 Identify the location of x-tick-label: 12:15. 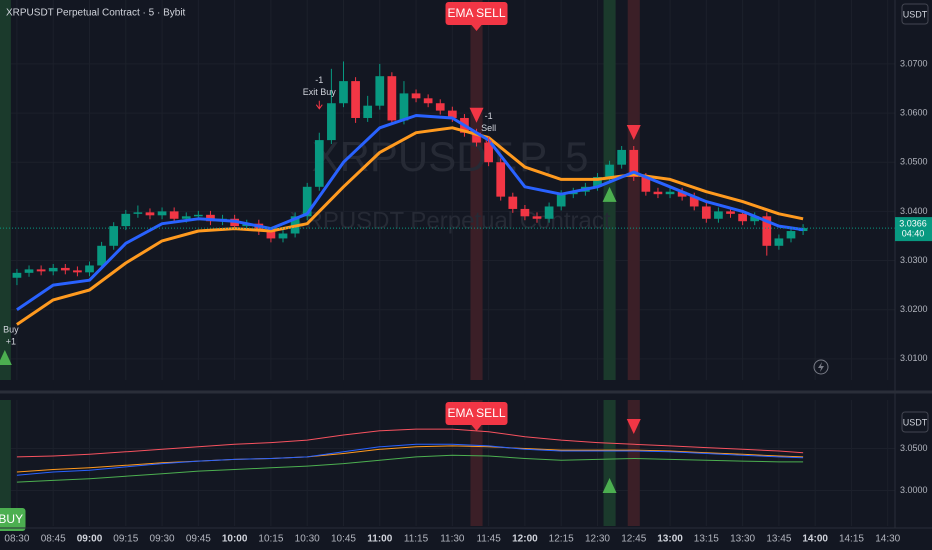
(561, 539).